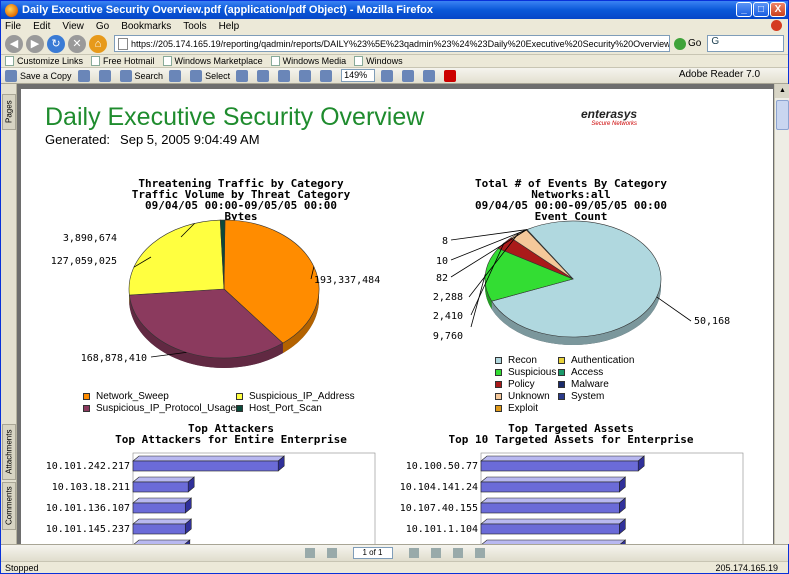  What do you see at coordinates (73, 26) in the screenshot?
I see `menu-view: View` at bounding box center [73, 26].